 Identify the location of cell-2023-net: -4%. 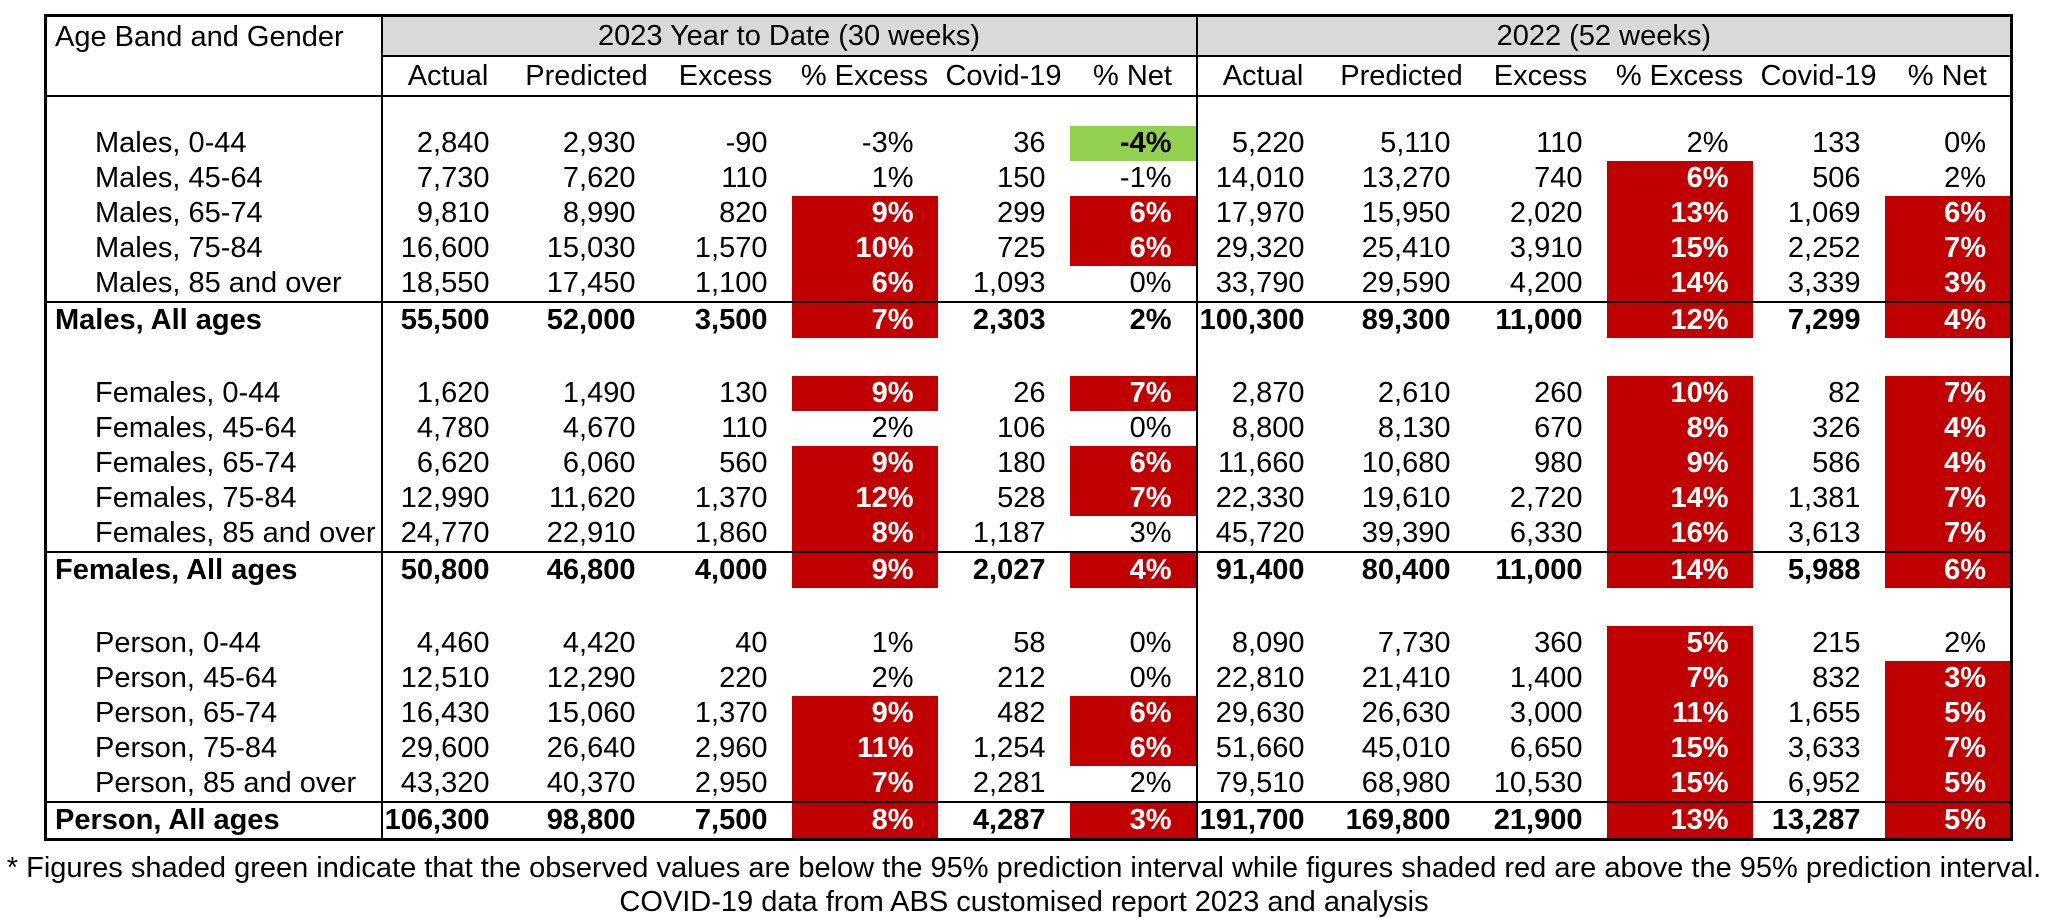
(1133, 143).